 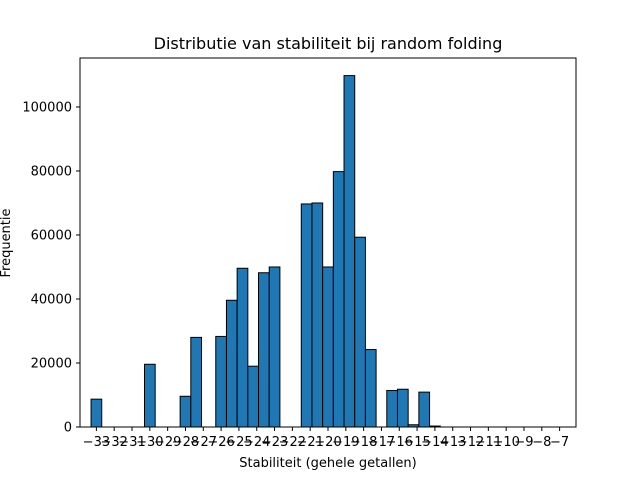 I want to click on y-axis-label: Frequentie, so click(x=7, y=242).